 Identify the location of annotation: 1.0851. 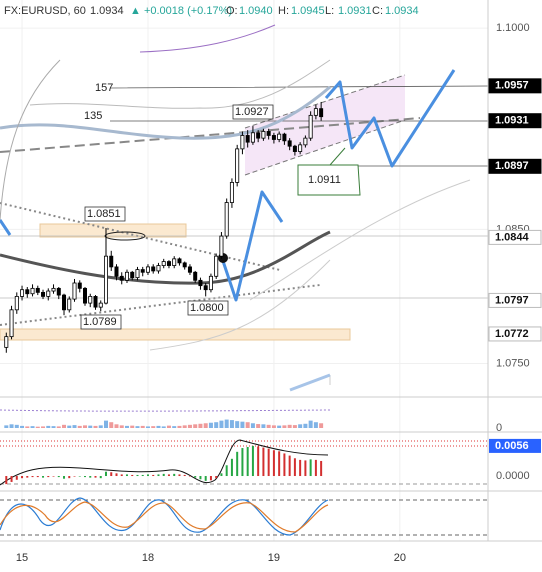
(104, 214).